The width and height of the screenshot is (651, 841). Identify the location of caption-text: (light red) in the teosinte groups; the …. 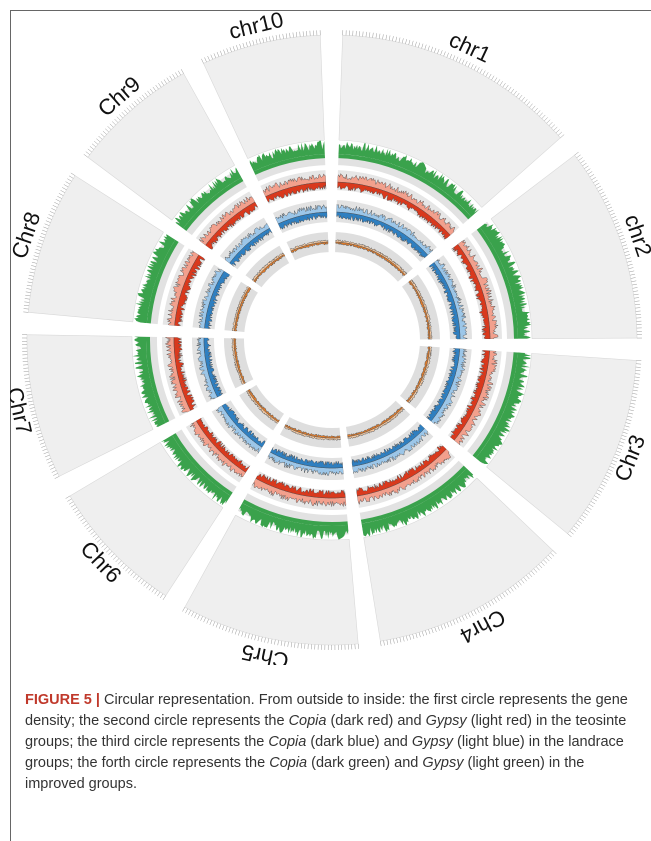
(326, 731).